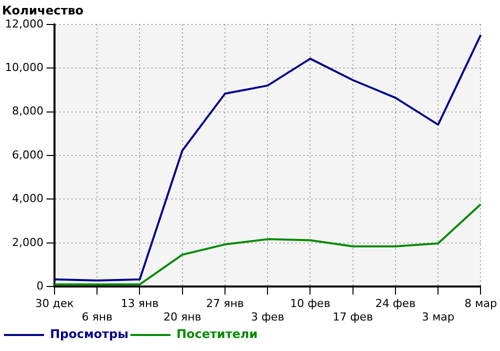 The height and width of the screenshot is (351, 500). What do you see at coordinates (89, 334) in the screenshot?
I see `legend-label: Просмотры` at bounding box center [89, 334].